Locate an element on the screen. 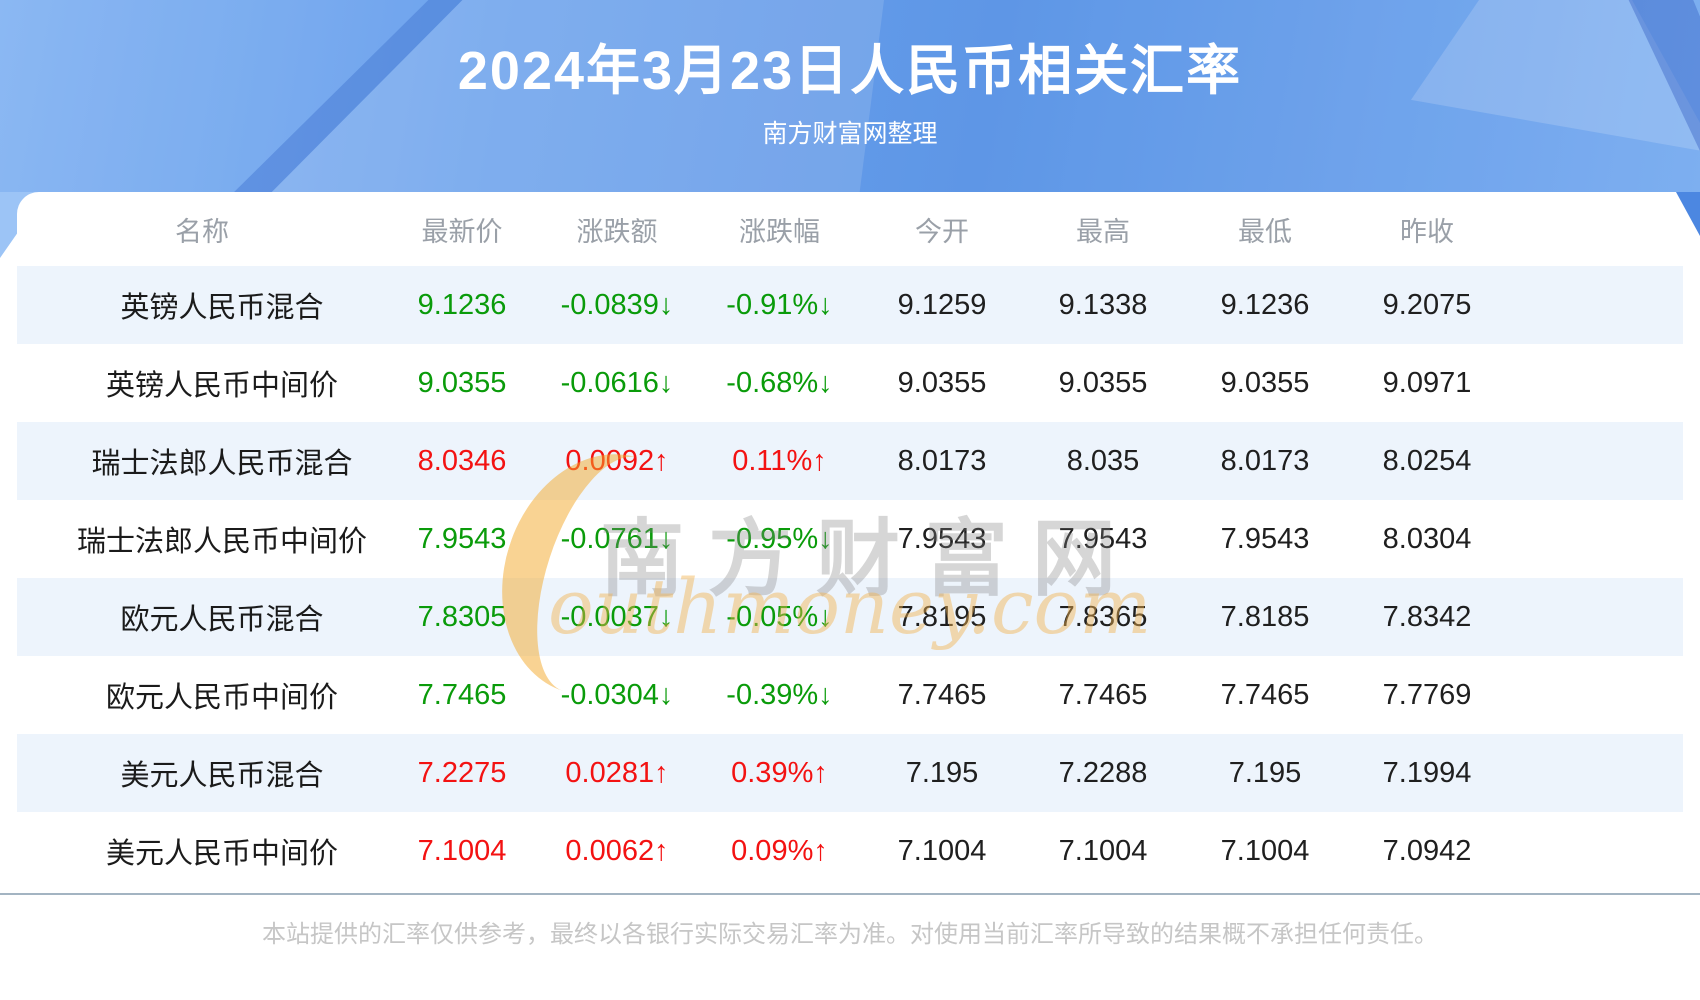 The width and height of the screenshot is (1700, 1000). cell-change-pct: -0.05%↓ is located at coordinates (779, 616).